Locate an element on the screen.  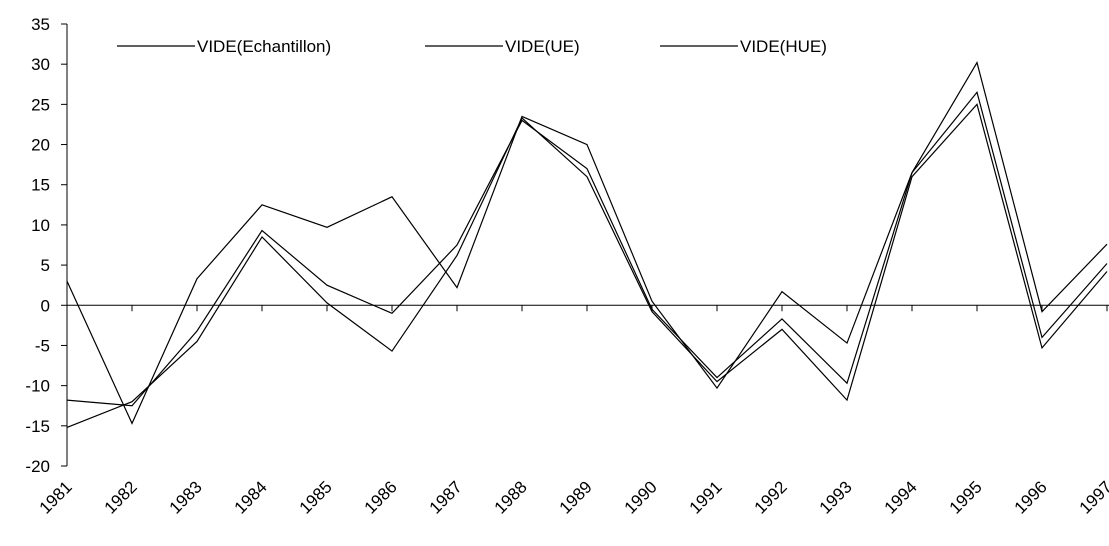
y-tick-label: 10 is located at coordinates (40, 225).